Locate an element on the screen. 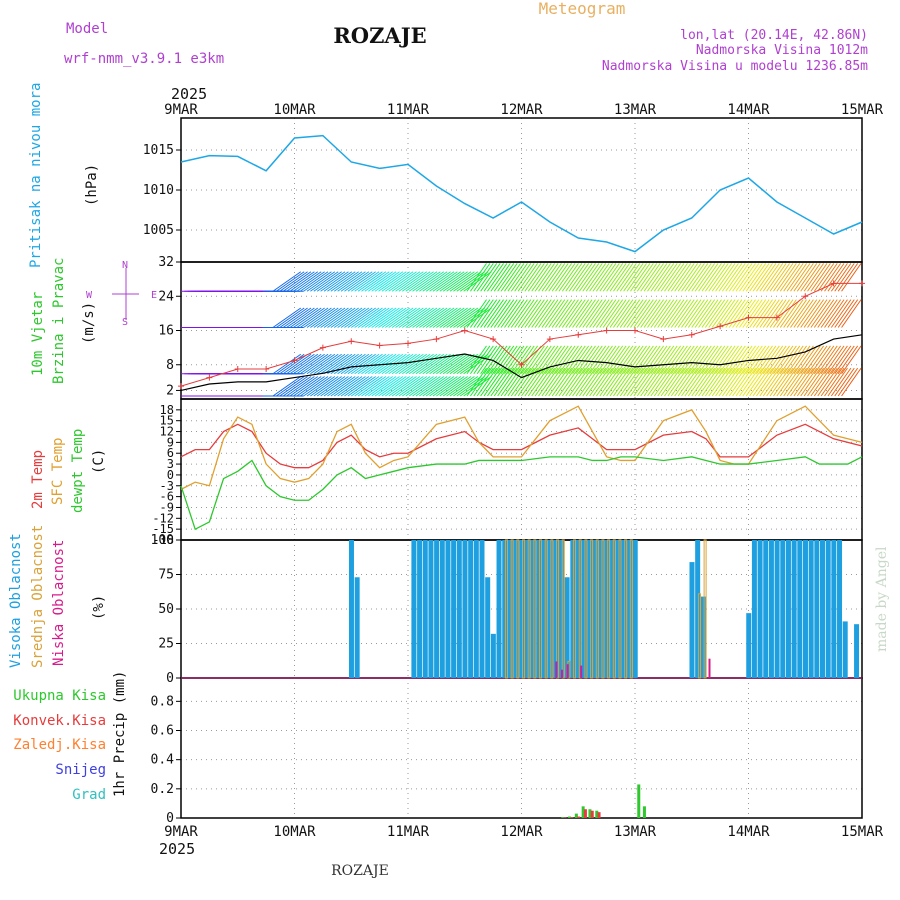  ytick-label: -18 is located at coordinates (163, 540).